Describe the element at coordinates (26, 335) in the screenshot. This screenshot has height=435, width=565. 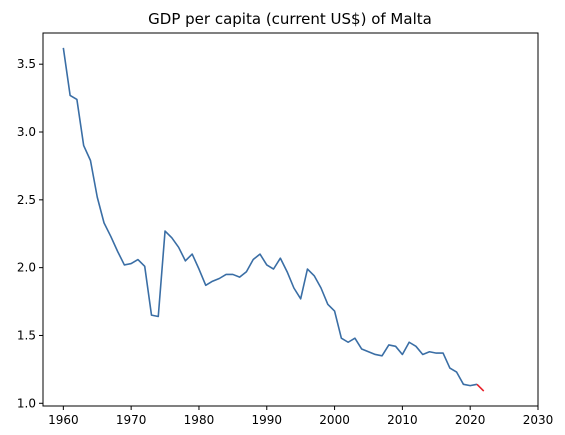
I see `y-tick-label: 1.5` at that location.